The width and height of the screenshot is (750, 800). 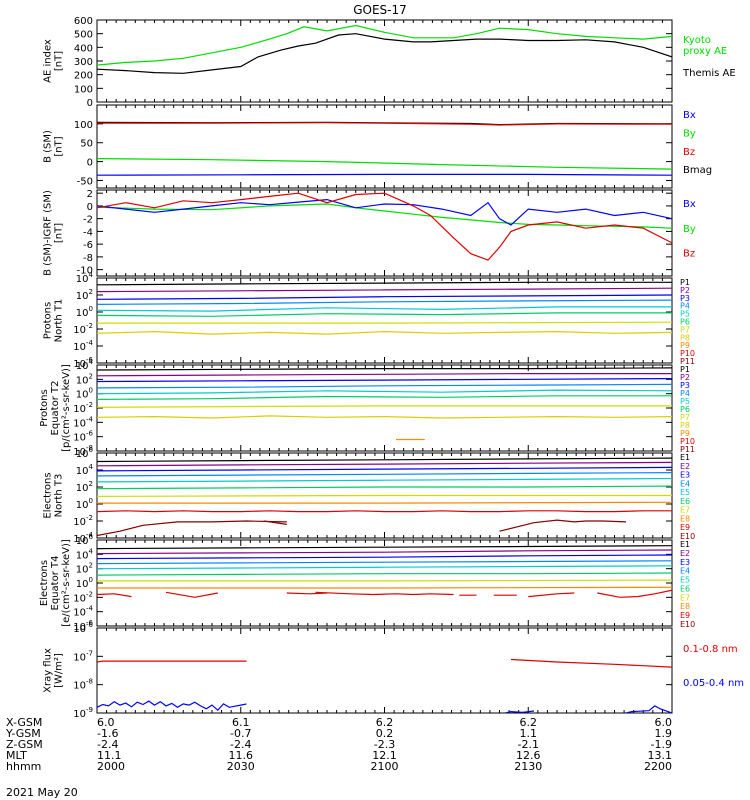 I want to click on y-tick-label: 10⁻⁷, so click(x=83, y=656).